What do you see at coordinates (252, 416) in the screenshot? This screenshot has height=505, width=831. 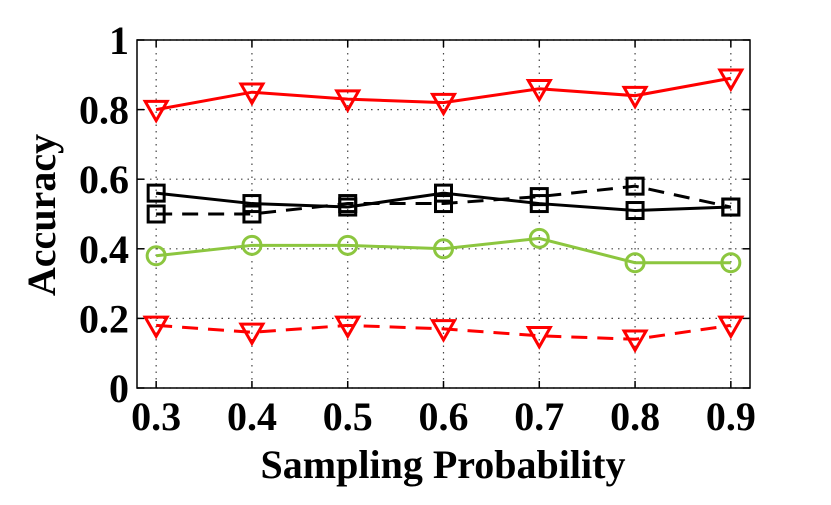 I see `x-tick-label: 0.4` at bounding box center [252, 416].